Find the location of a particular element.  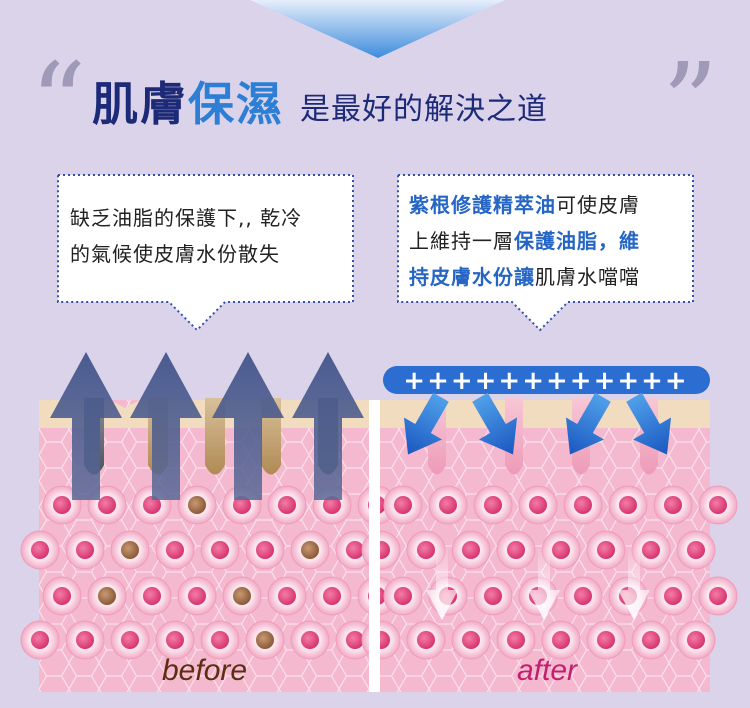

after-skin-top is located at coordinates (545, 414).